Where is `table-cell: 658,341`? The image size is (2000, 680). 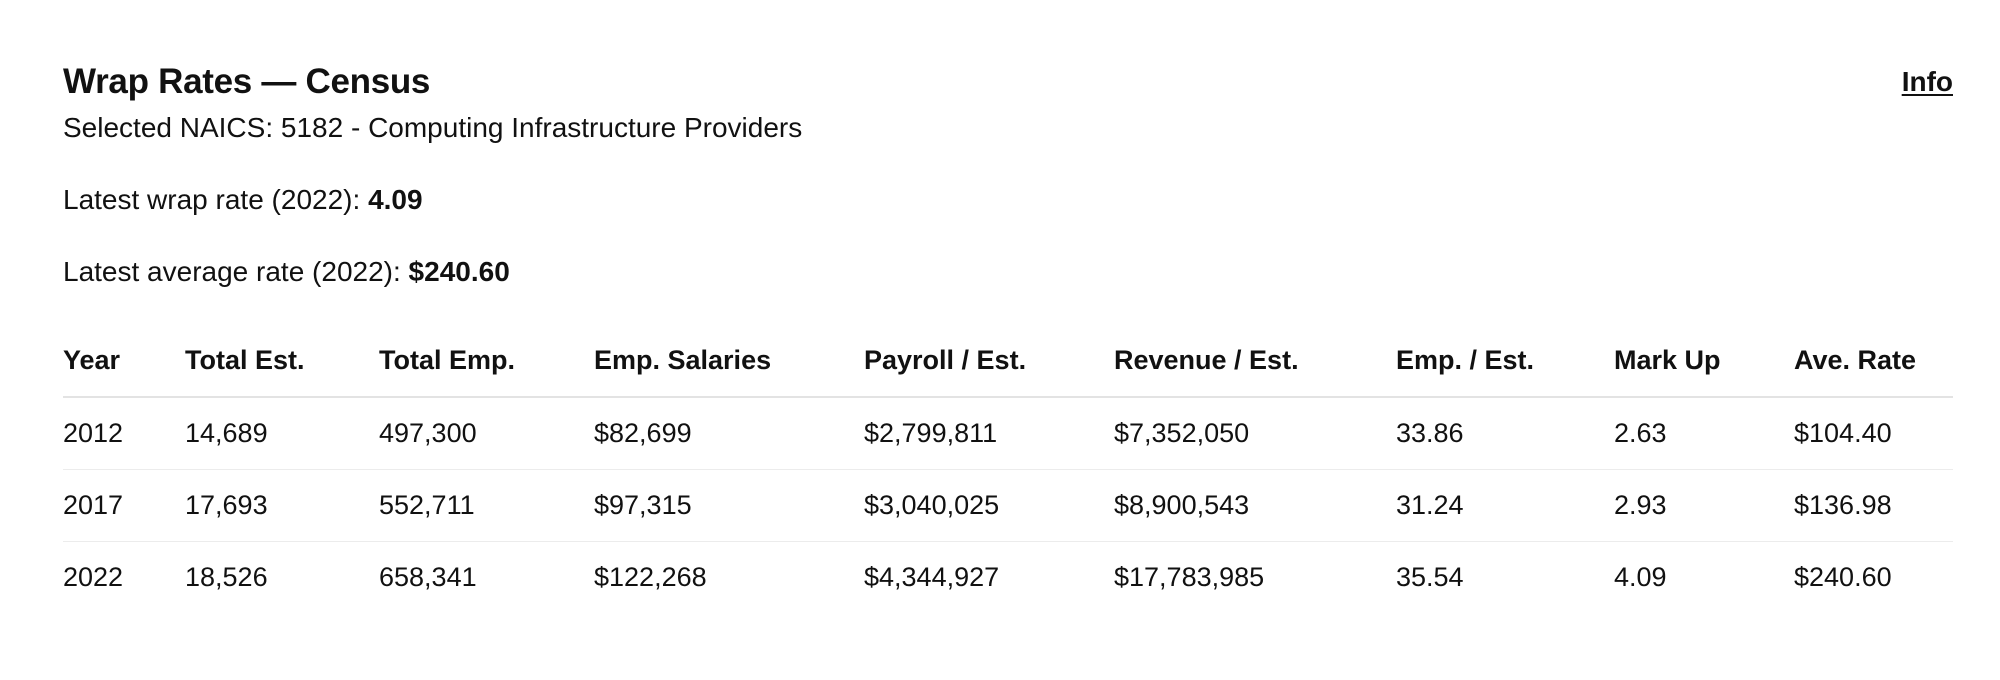
table-cell: 658,341 is located at coordinates (428, 577).